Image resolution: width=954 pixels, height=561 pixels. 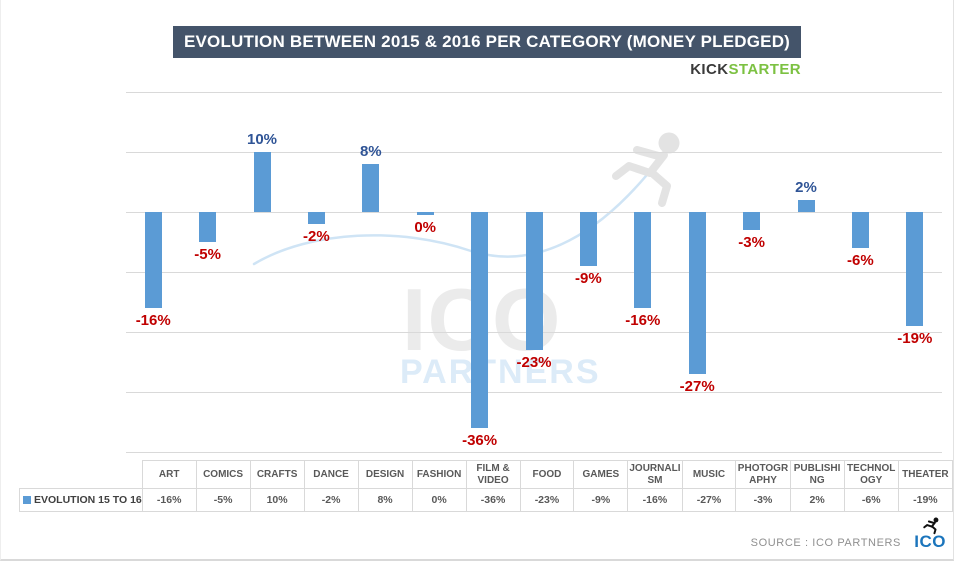 What do you see at coordinates (425, 227) in the screenshot?
I see `bar-label-fashion: 0%` at bounding box center [425, 227].